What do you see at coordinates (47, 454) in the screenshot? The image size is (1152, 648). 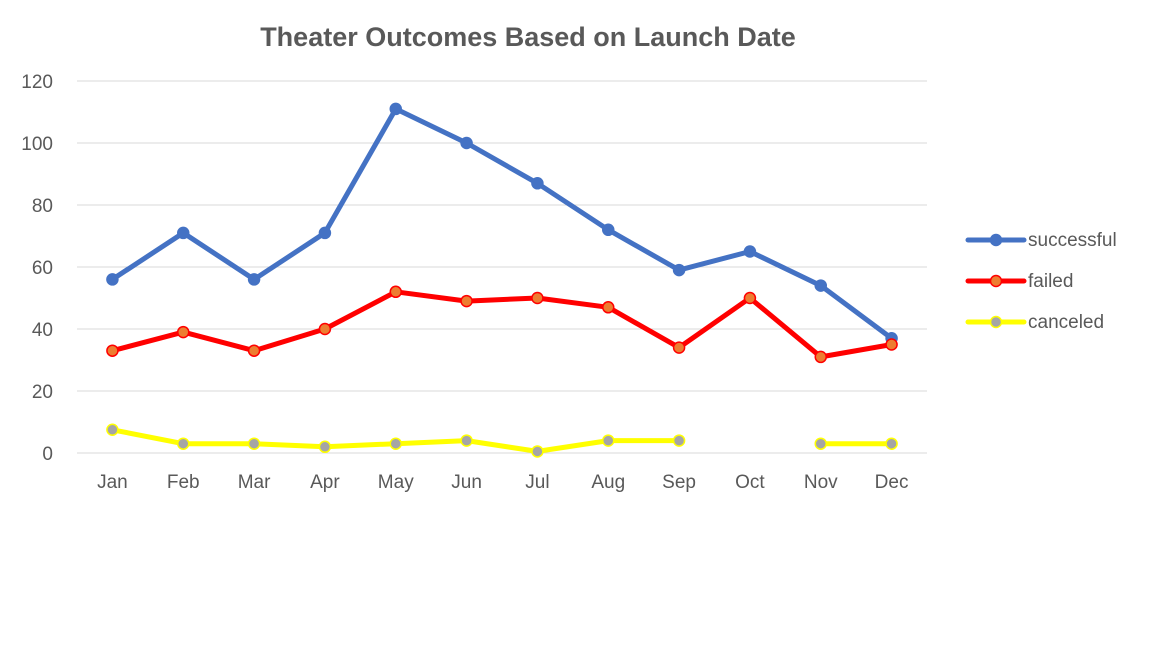 I see `y-tick-label: 0` at bounding box center [47, 454].